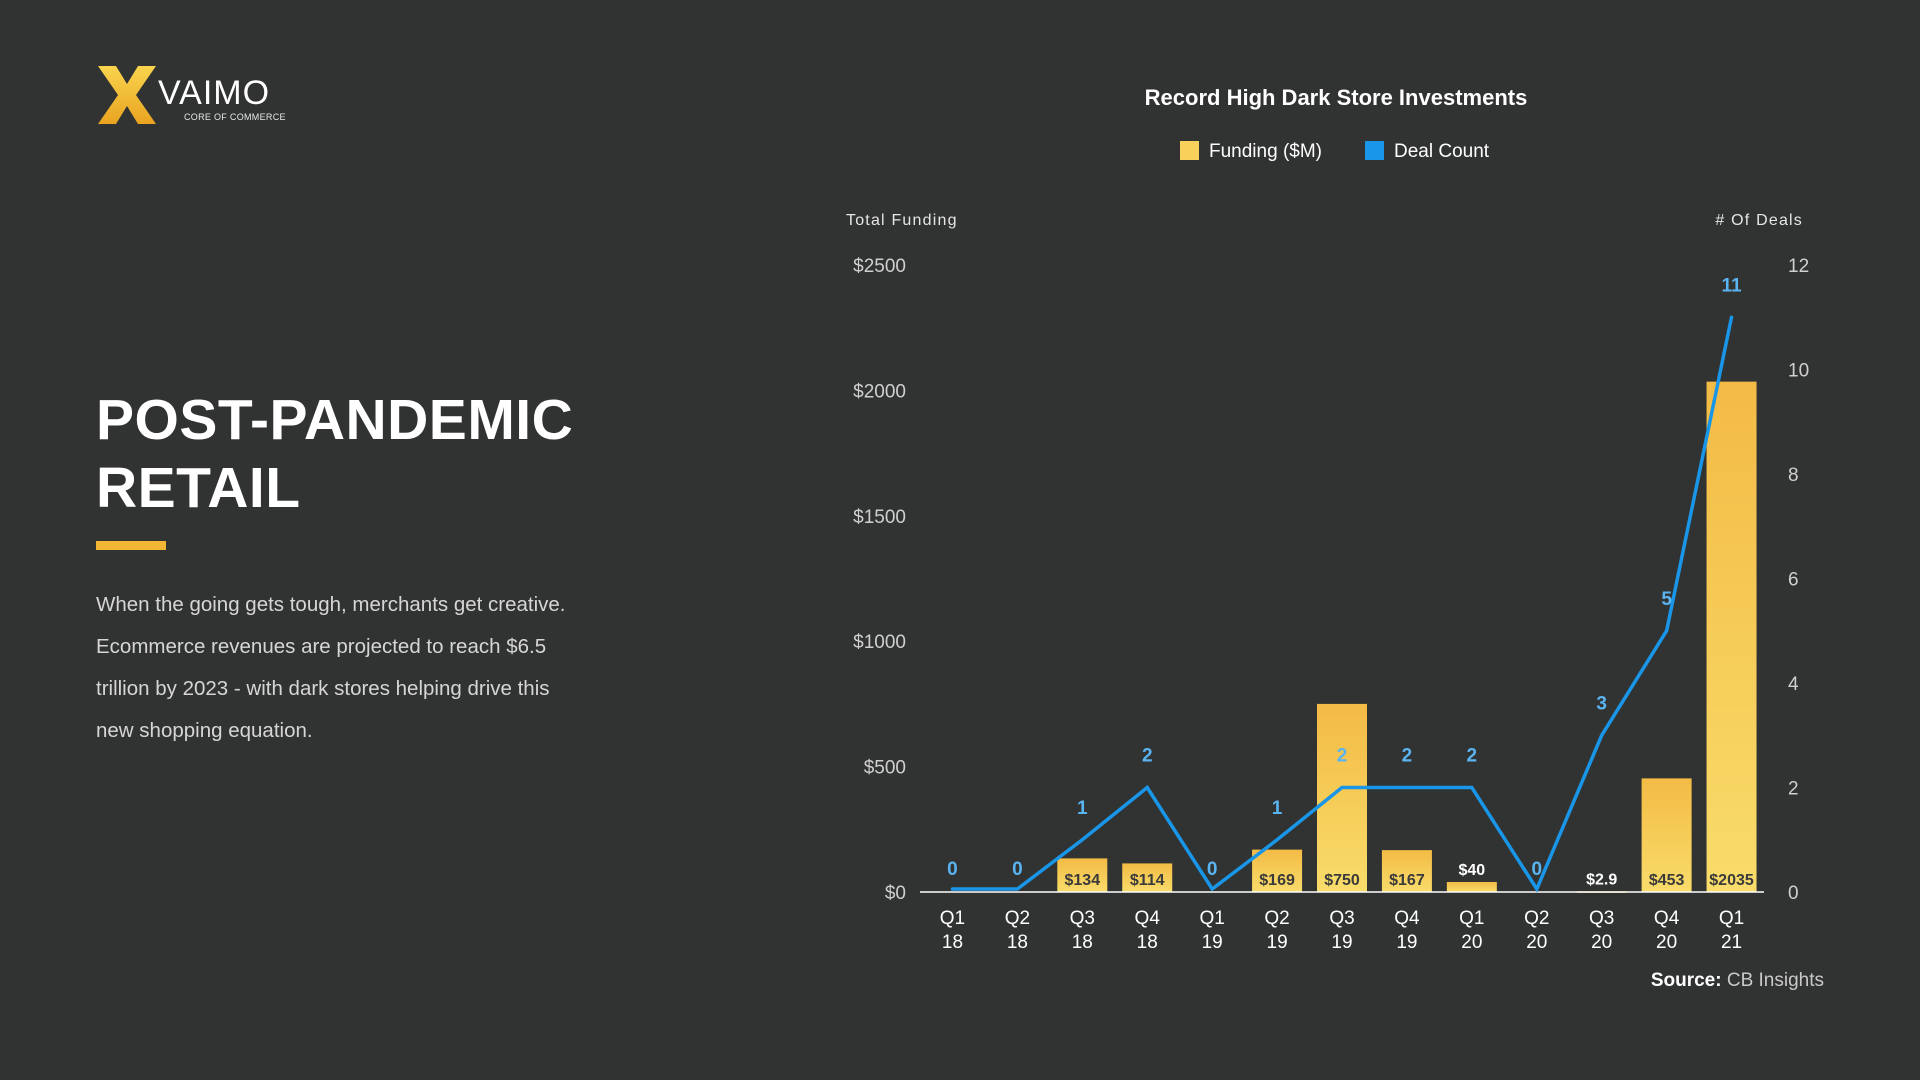 The height and width of the screenshot is (1080, 1920). Describe the element at coordinates (1798, 371) in the screenshot. I see `y-right-tick-label: 10` at that location.